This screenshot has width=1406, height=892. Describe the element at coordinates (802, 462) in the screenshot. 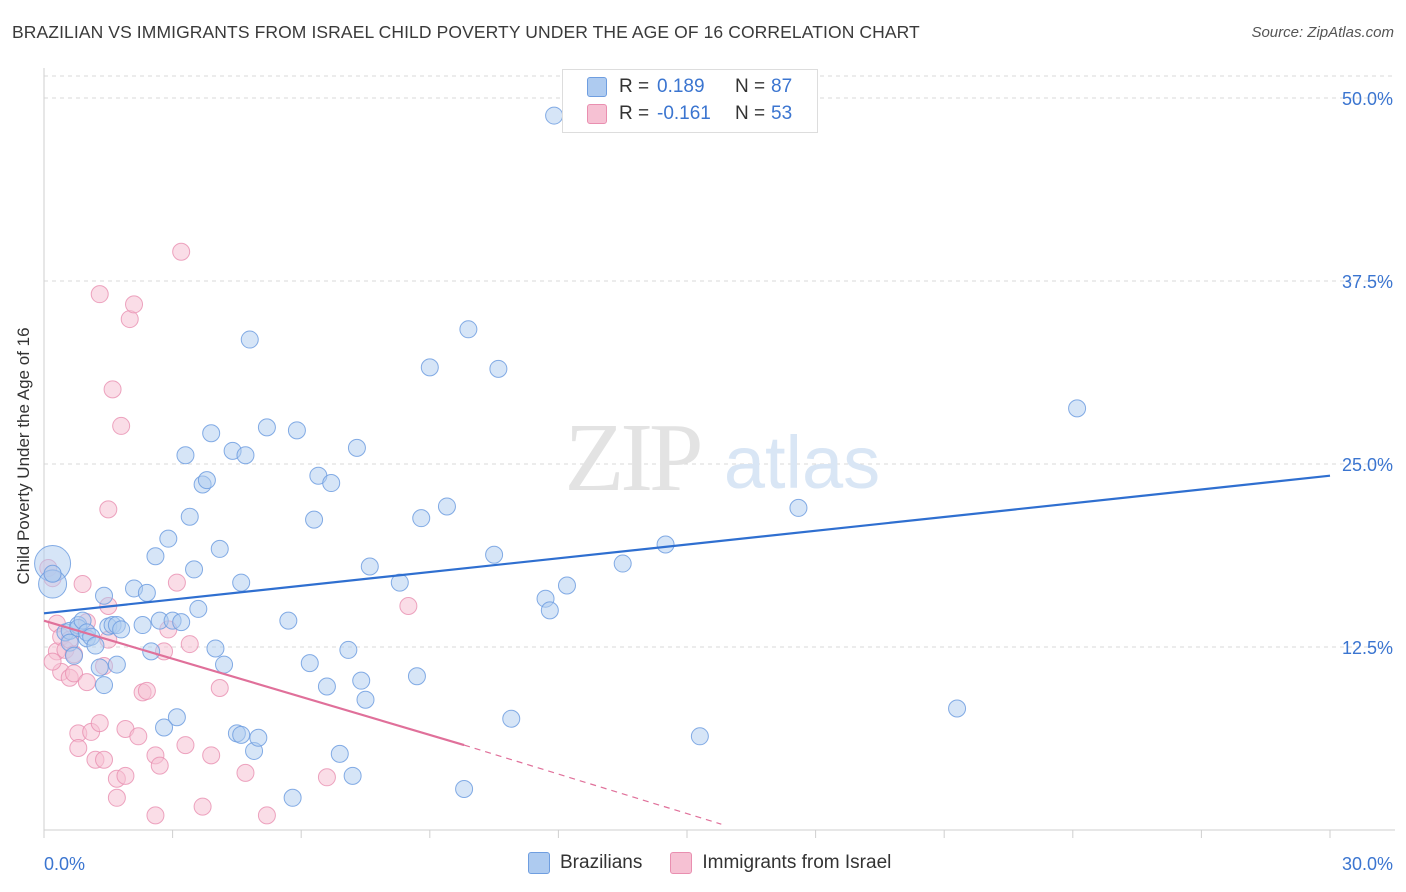

I see `watermark-atlas: atlas` at that location.